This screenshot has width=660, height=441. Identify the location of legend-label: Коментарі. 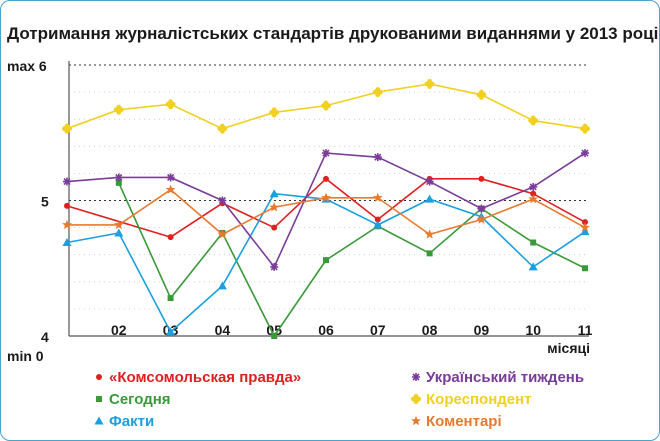
(464, 421).